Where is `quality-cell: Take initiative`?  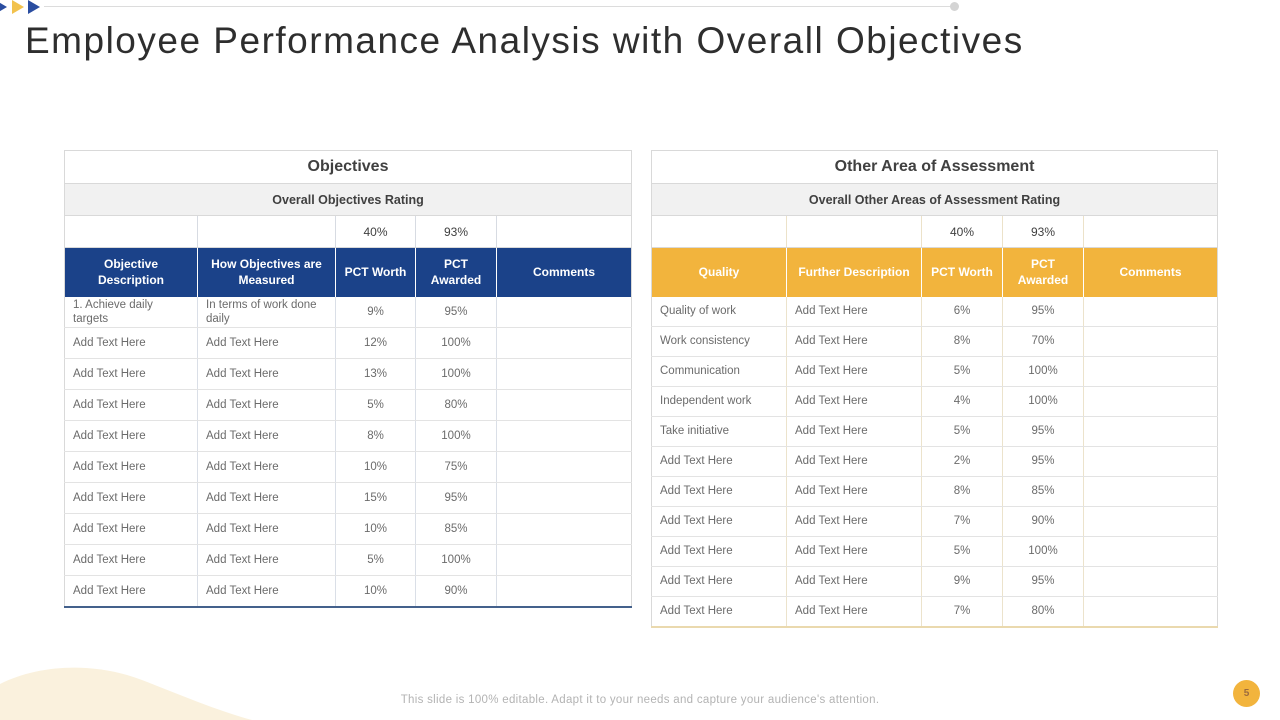 quality-cell: Take initiative is located at coordinates (719, 431).